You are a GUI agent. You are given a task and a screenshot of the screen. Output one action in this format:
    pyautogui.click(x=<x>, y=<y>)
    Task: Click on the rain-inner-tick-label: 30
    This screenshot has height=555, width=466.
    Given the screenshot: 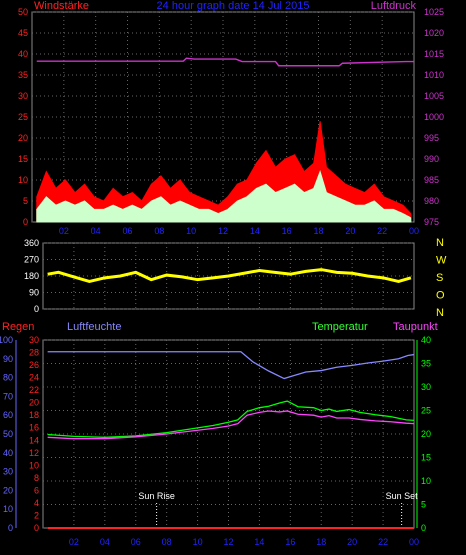 What is the action you would take?
    pyautogui.click(x=34, y=340)
    